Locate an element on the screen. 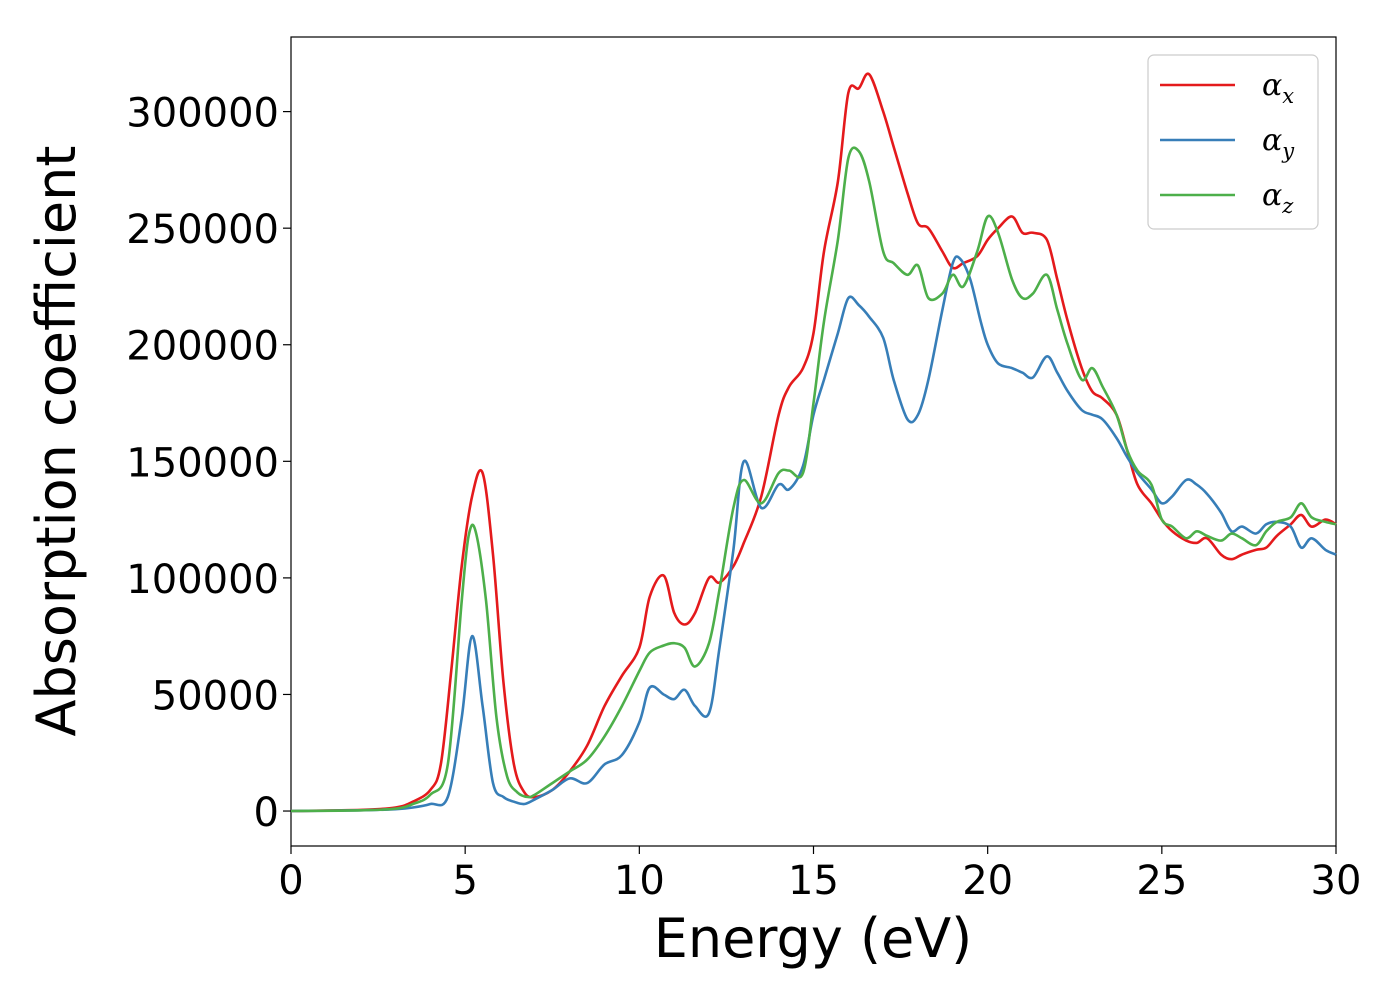 This screenshot has width=1400, height=1000. y-tick-label: 50000 is located at coordinates (215, 696).